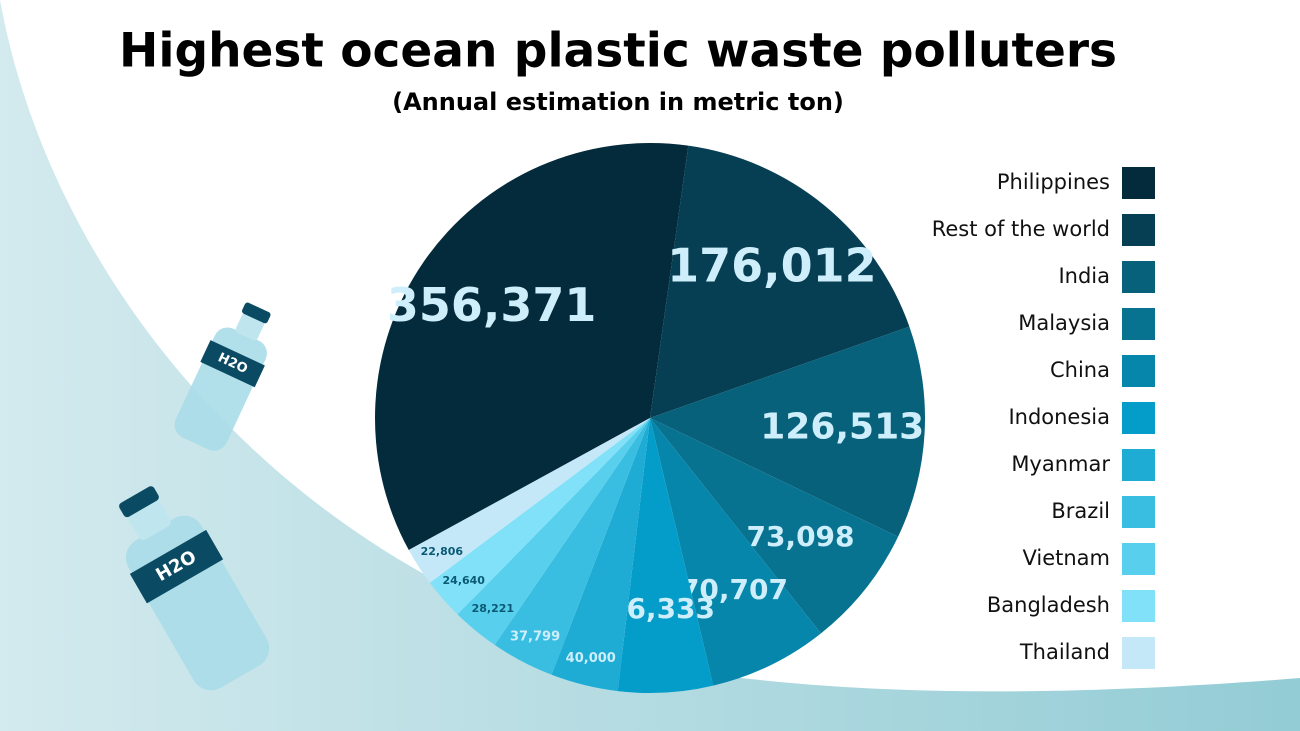  What do you see at coordinates (493, 608) in the screenshot?
I see `data-label: 28,221` at bounding box center [493, 608].